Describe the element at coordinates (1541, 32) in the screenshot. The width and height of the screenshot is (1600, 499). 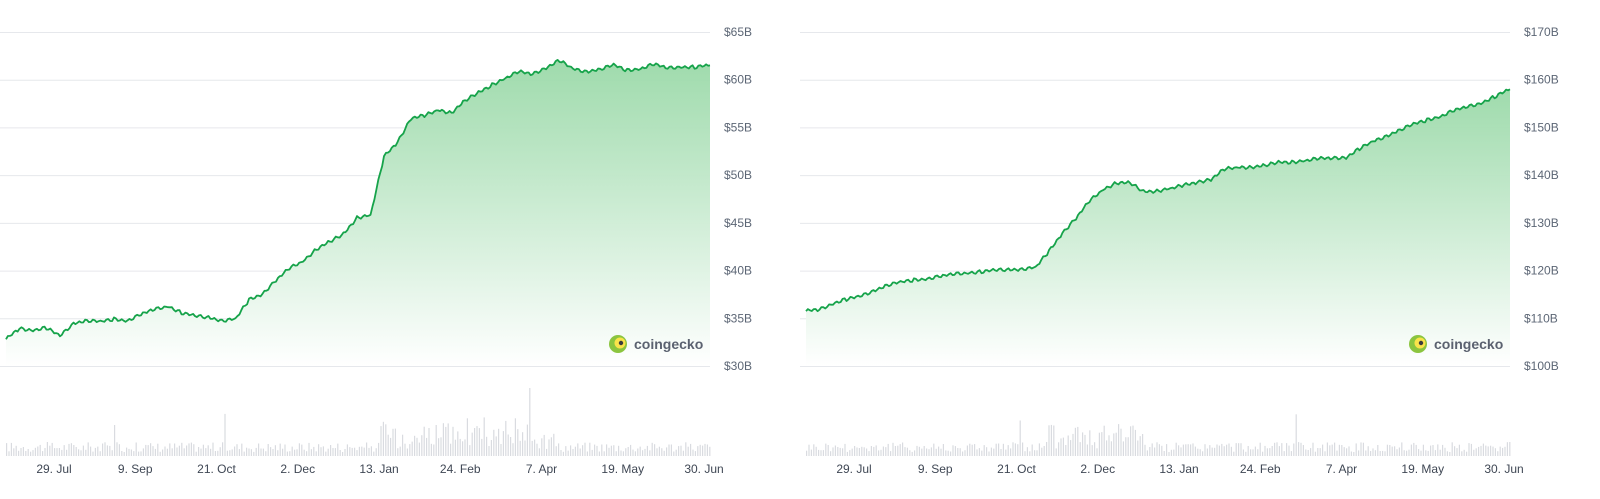
I see `y-tick-label: $170B` at that location.